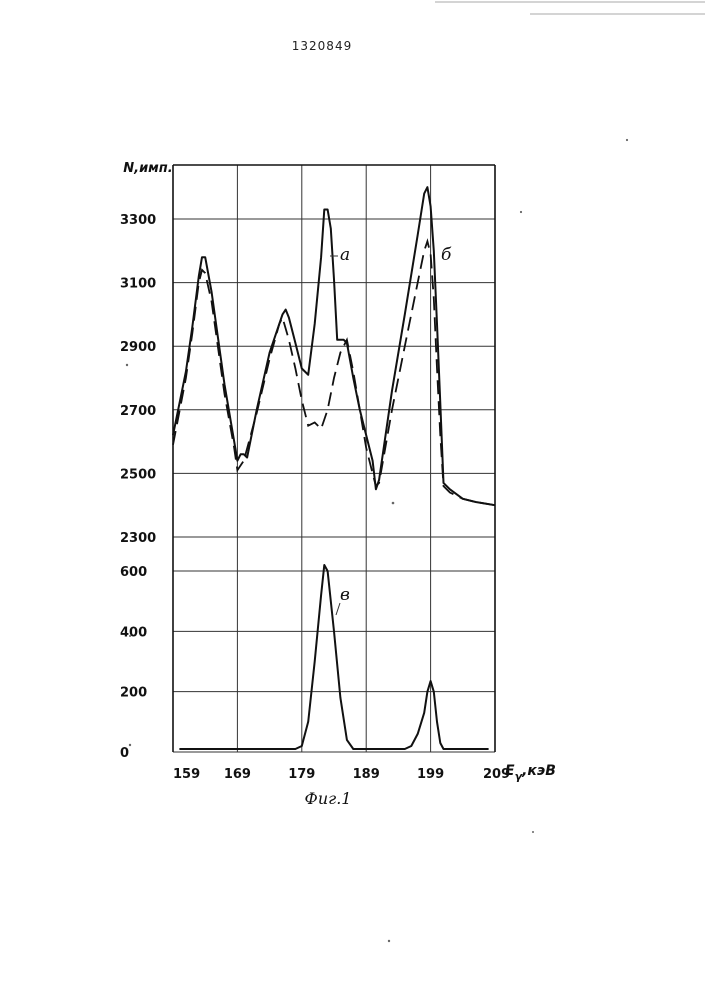  Describe the element at coordinates (366, 774) in the screenshot. I see `x-tick-label: 189` at that location.